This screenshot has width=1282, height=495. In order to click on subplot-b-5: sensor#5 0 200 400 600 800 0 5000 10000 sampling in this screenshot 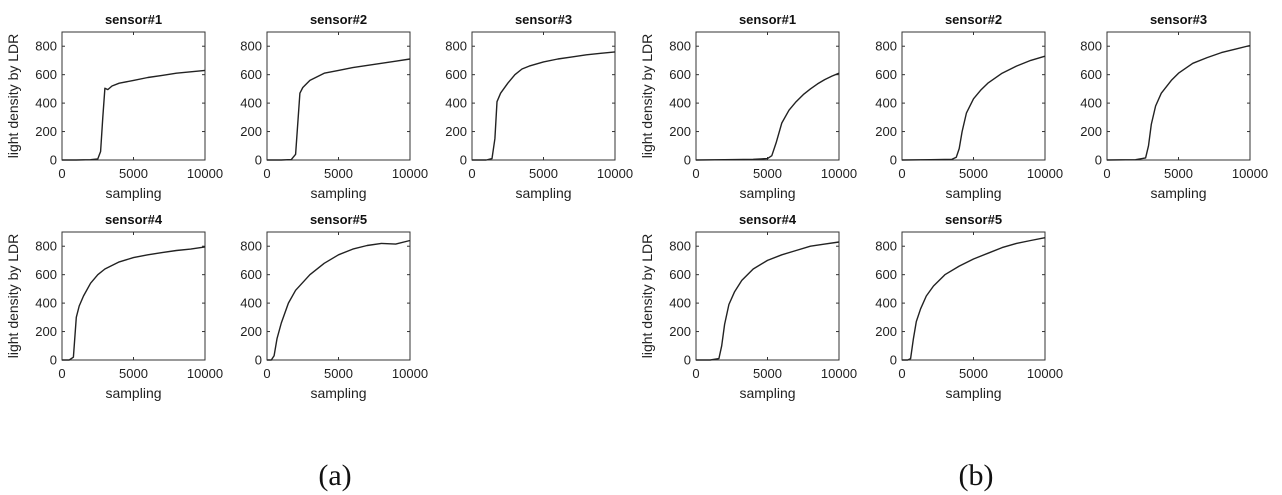, I will do `click(969, 306)`.